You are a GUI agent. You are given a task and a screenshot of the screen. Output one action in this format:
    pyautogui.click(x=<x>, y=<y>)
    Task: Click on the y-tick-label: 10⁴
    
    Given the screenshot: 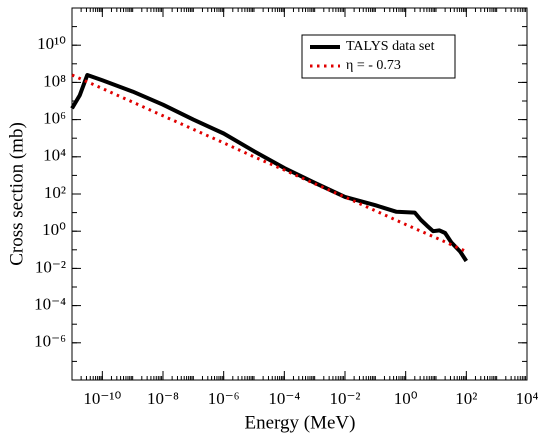 What is the action you would take?
    pyautogui.click(x=54, y=155)
    